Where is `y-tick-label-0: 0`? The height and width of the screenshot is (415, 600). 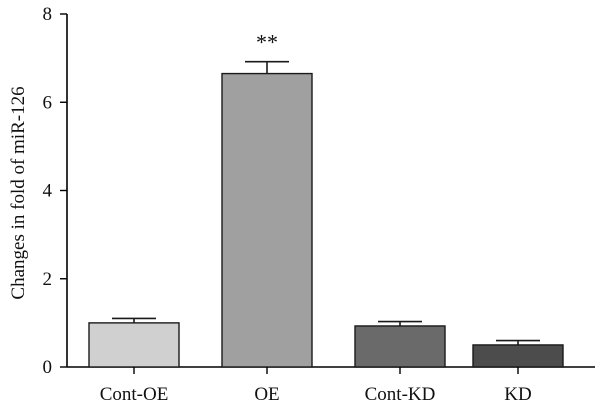
y-tick-label-0: 0 is located at coordinates (48, 367).